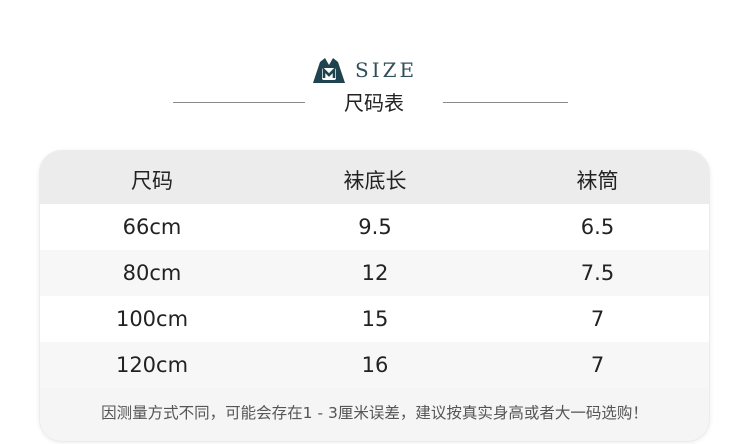 This screenshot has height=444, width=750. I want to click on table-cell: 7.5, so click(597, 273).